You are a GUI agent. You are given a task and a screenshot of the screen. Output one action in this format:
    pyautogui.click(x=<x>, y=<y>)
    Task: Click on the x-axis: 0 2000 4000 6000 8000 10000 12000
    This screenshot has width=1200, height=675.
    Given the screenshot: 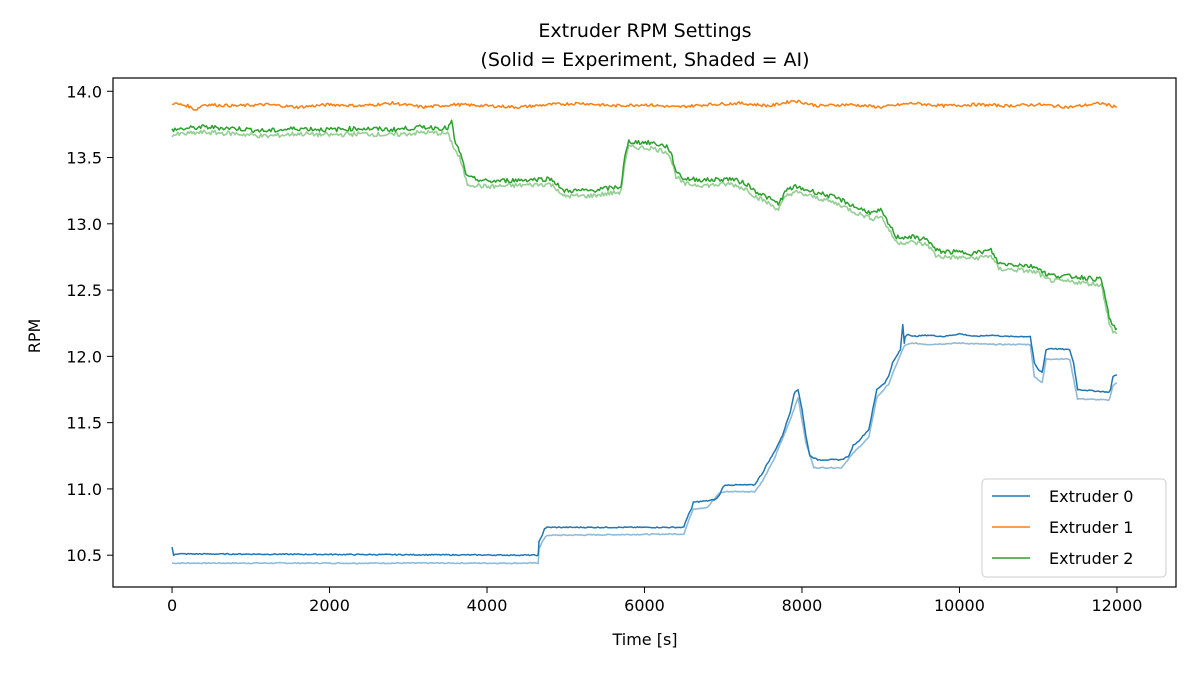 What is the action you would take?
    pyautogui.click(x=654, y=601)
    